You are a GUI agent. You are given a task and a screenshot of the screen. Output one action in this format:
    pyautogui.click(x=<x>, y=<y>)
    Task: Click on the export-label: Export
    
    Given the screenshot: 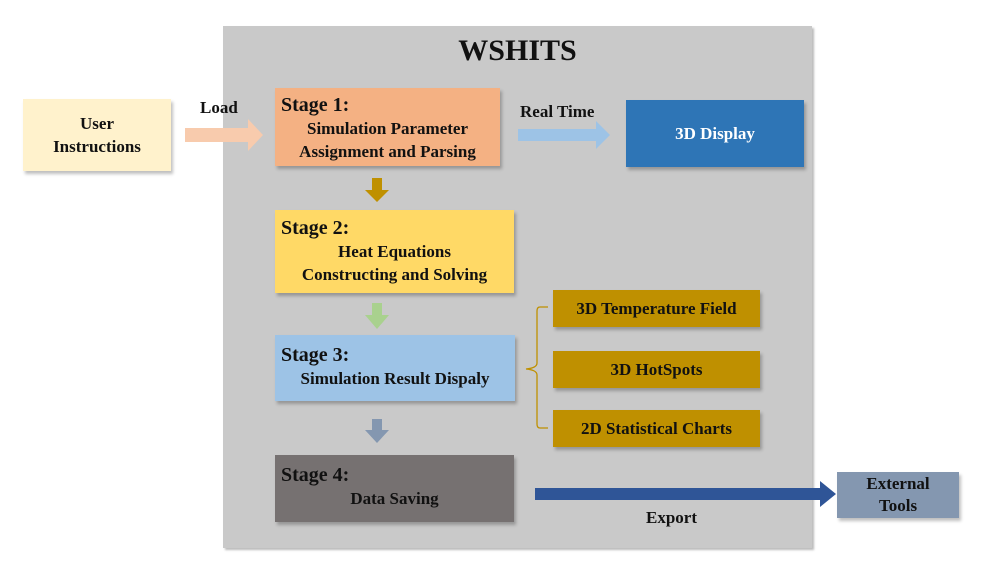 What is the action you would take?
    pyautogui.click(x=671, y=517)
    